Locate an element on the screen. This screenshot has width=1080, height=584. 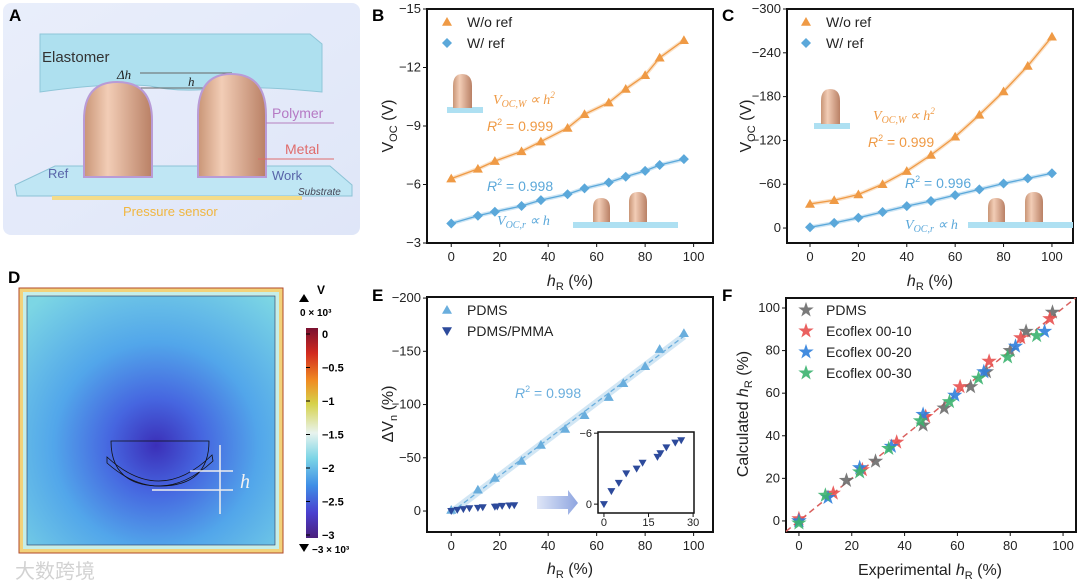
watermark-logo: 大数跨境 is located at coordinates (55, 571).